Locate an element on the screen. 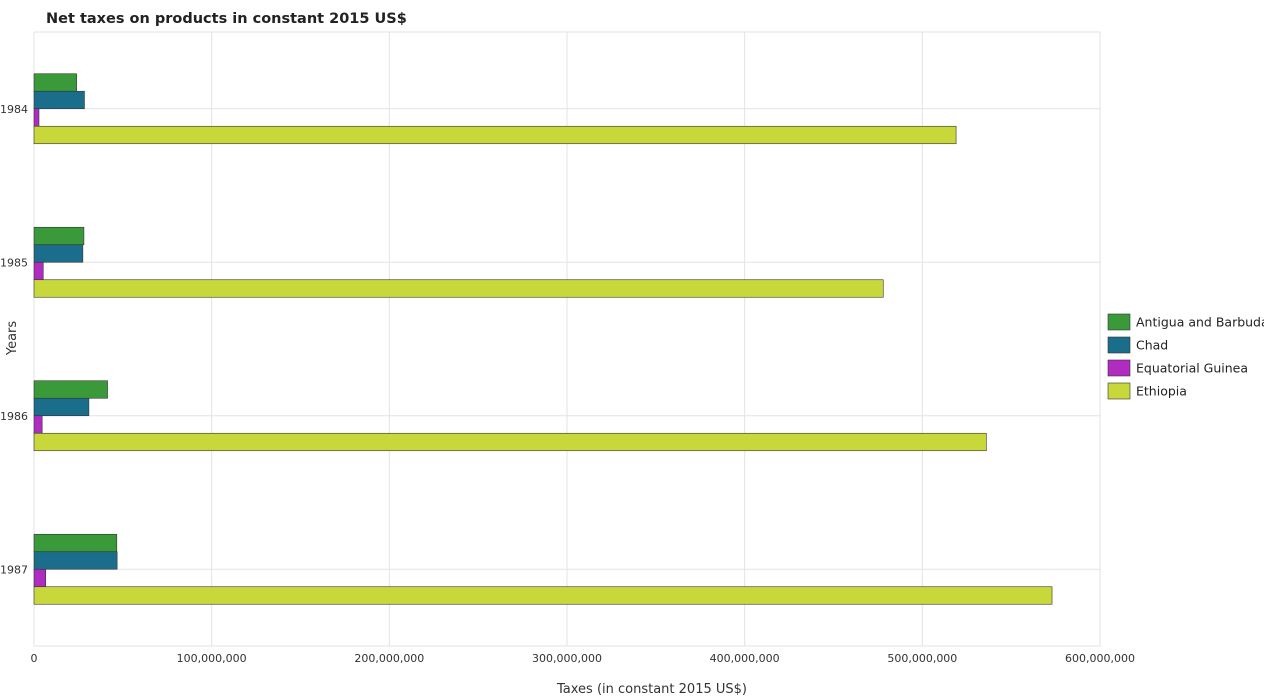  bar-equatorial-guinea-1987 is located at coordinates (40, 578).